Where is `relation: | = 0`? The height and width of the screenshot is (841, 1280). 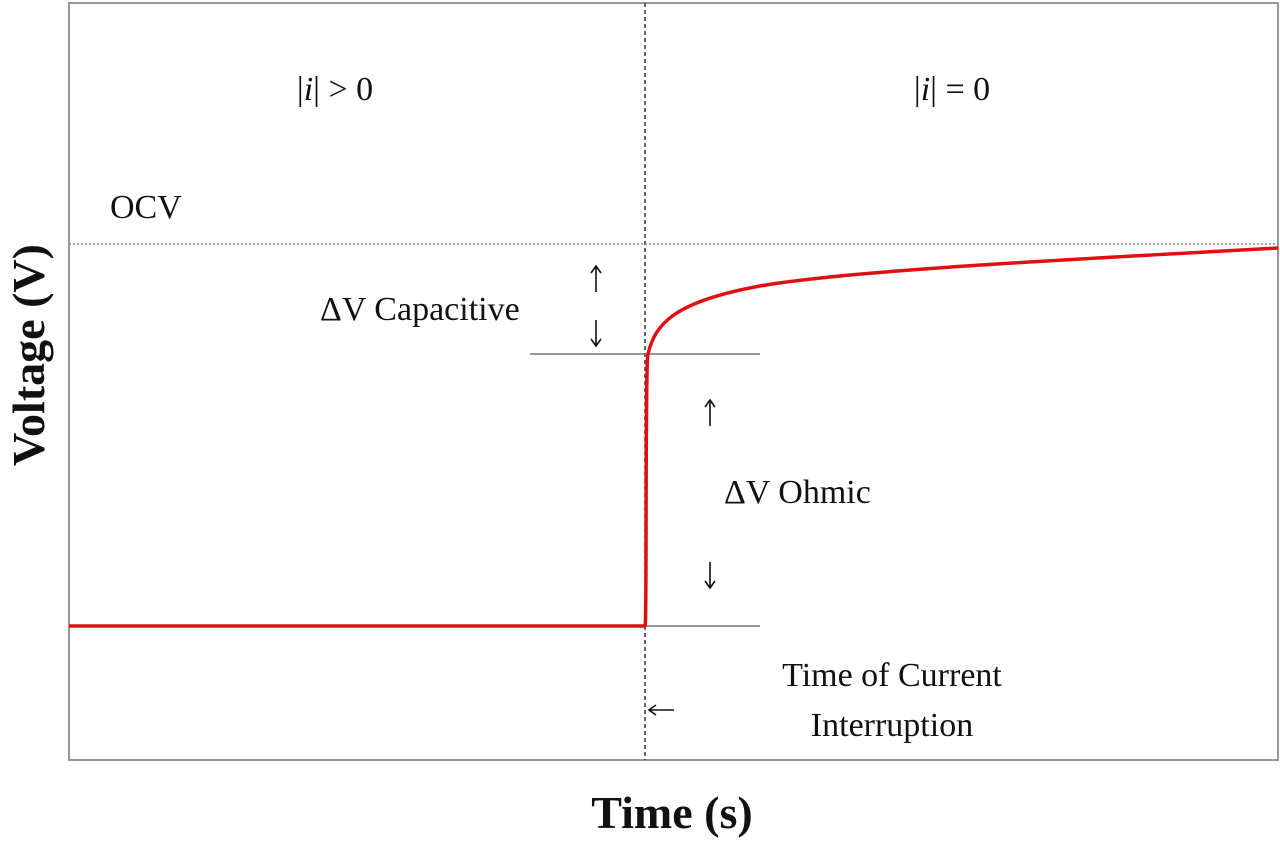 relation: | = 0 is located at coordinates (960, 89).